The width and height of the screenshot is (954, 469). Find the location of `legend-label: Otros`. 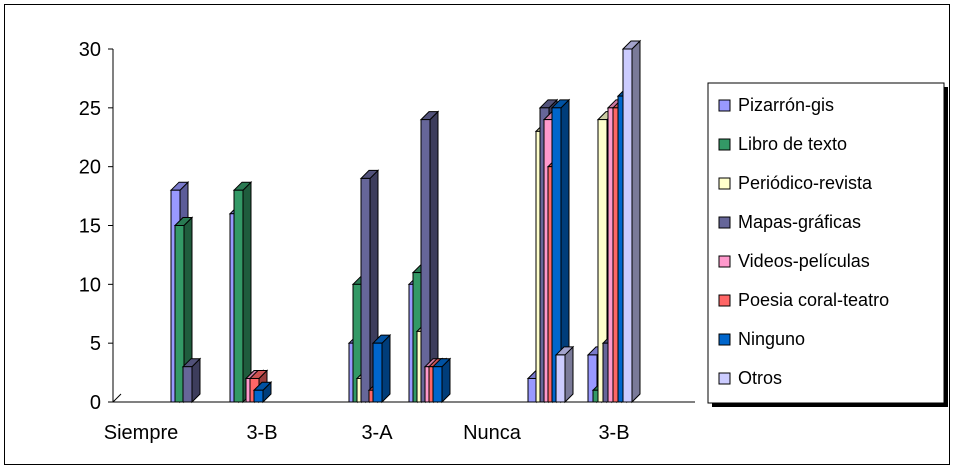

legend-label: Otros is located at coordinates (760, 378).